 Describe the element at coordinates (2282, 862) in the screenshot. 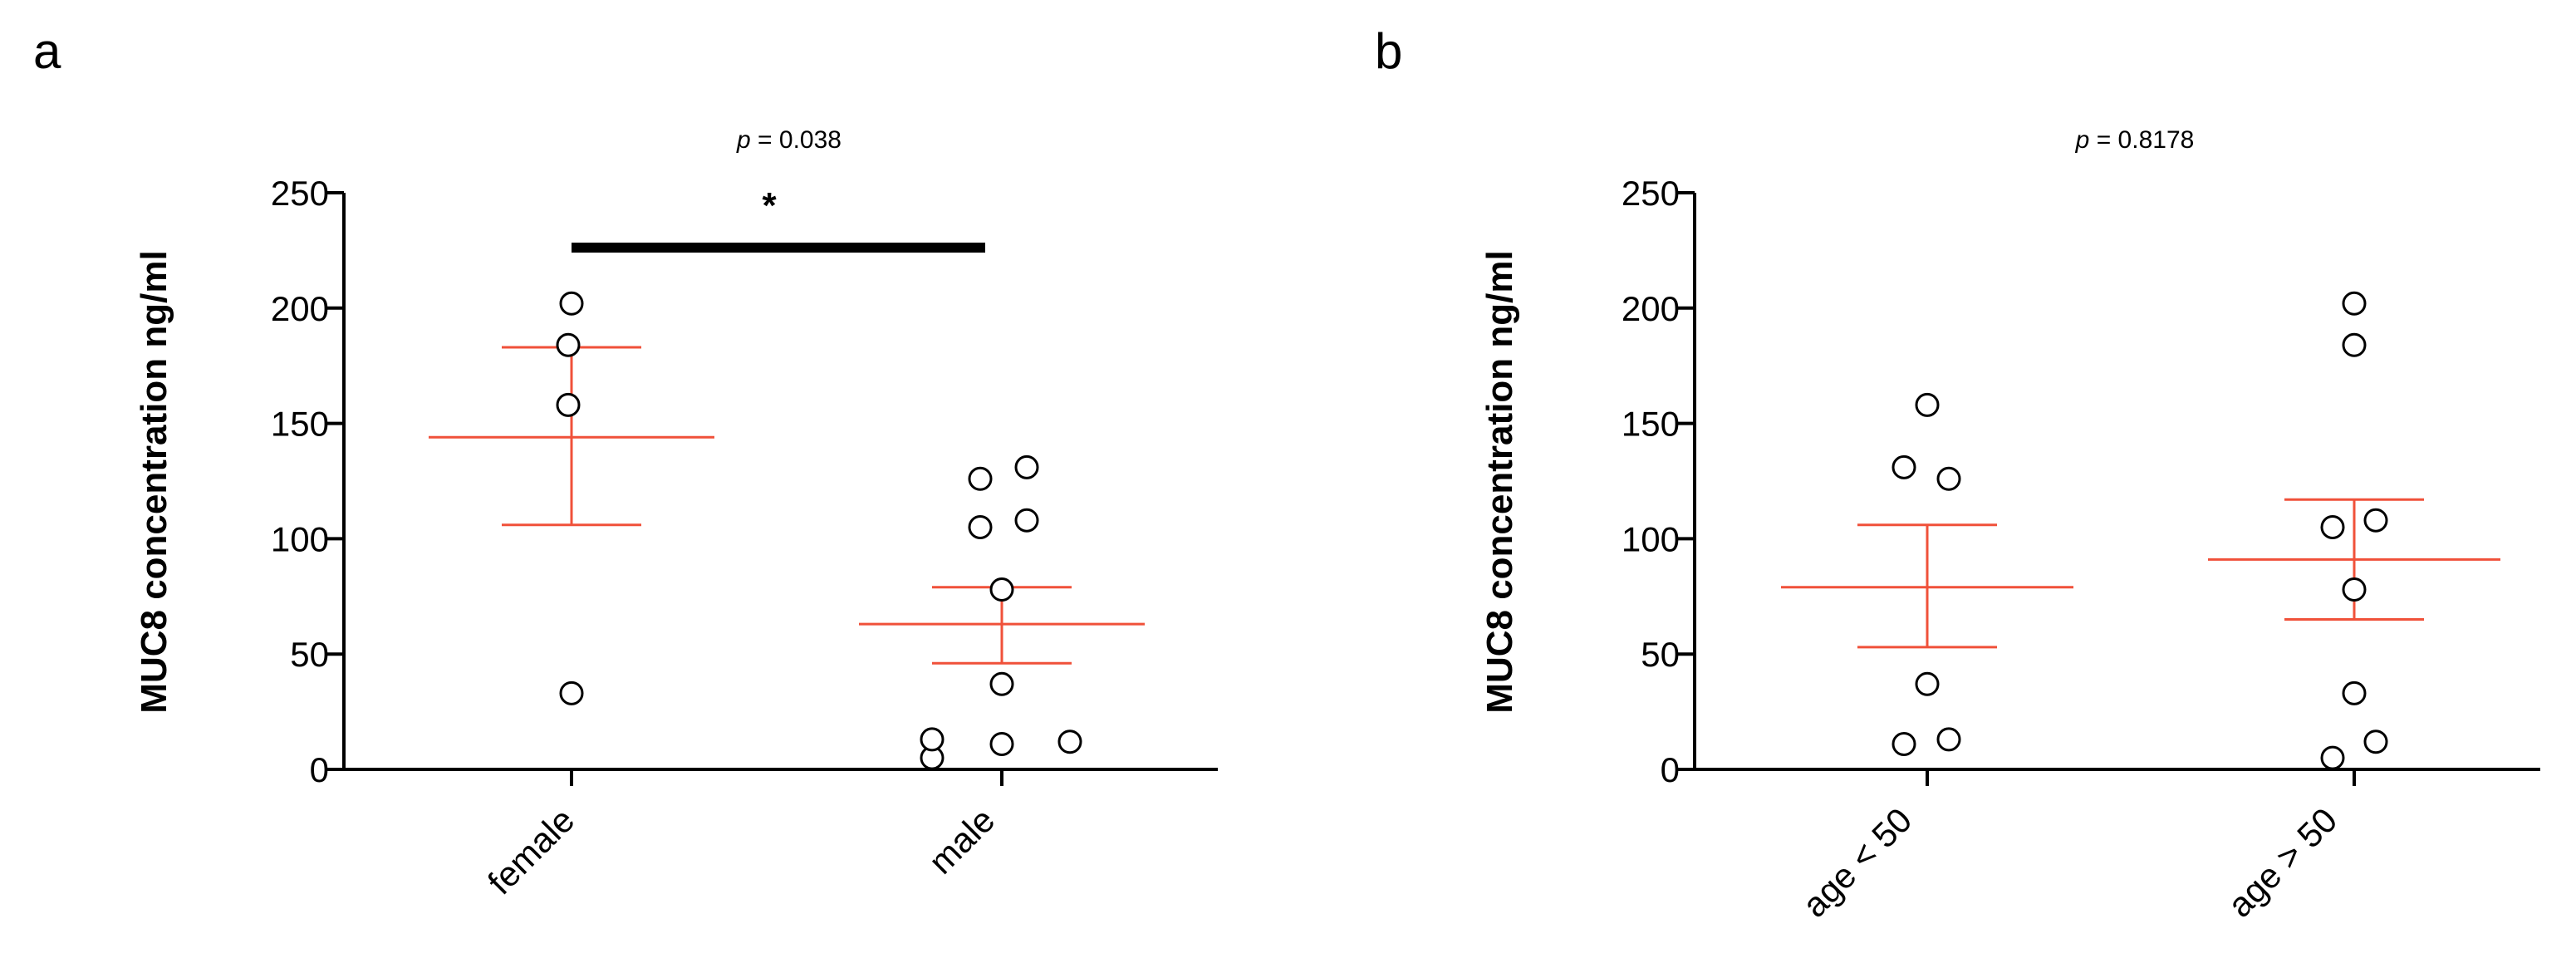

I see `panel-b-category-label-2: age > 50` at that location.